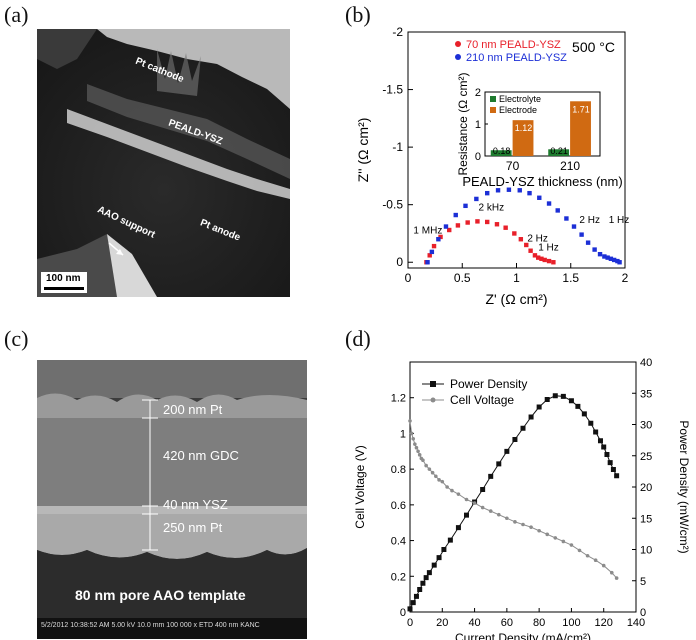  Describe the element at coordinates (63, 278) in the screenshot. I see `scale-bar-label: 100 nm` at that location.